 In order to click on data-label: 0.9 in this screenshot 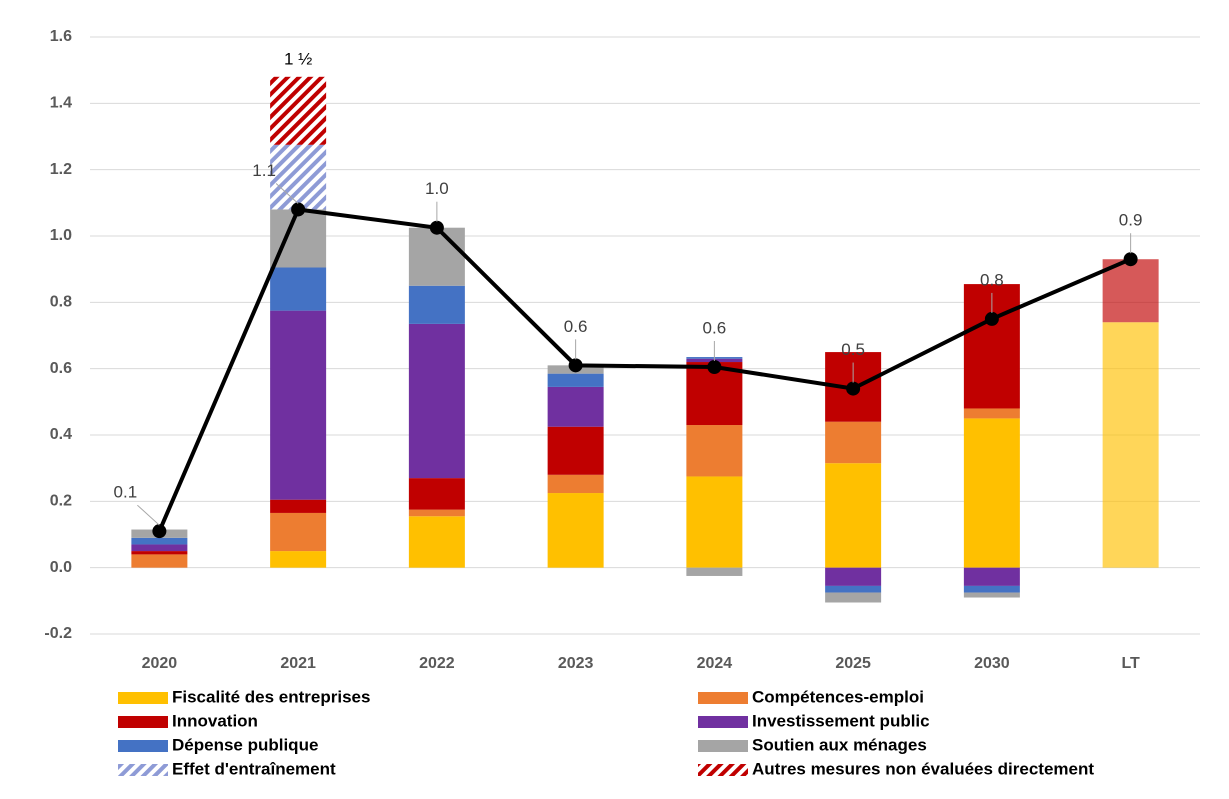, I will do `click(1131, 220)`.